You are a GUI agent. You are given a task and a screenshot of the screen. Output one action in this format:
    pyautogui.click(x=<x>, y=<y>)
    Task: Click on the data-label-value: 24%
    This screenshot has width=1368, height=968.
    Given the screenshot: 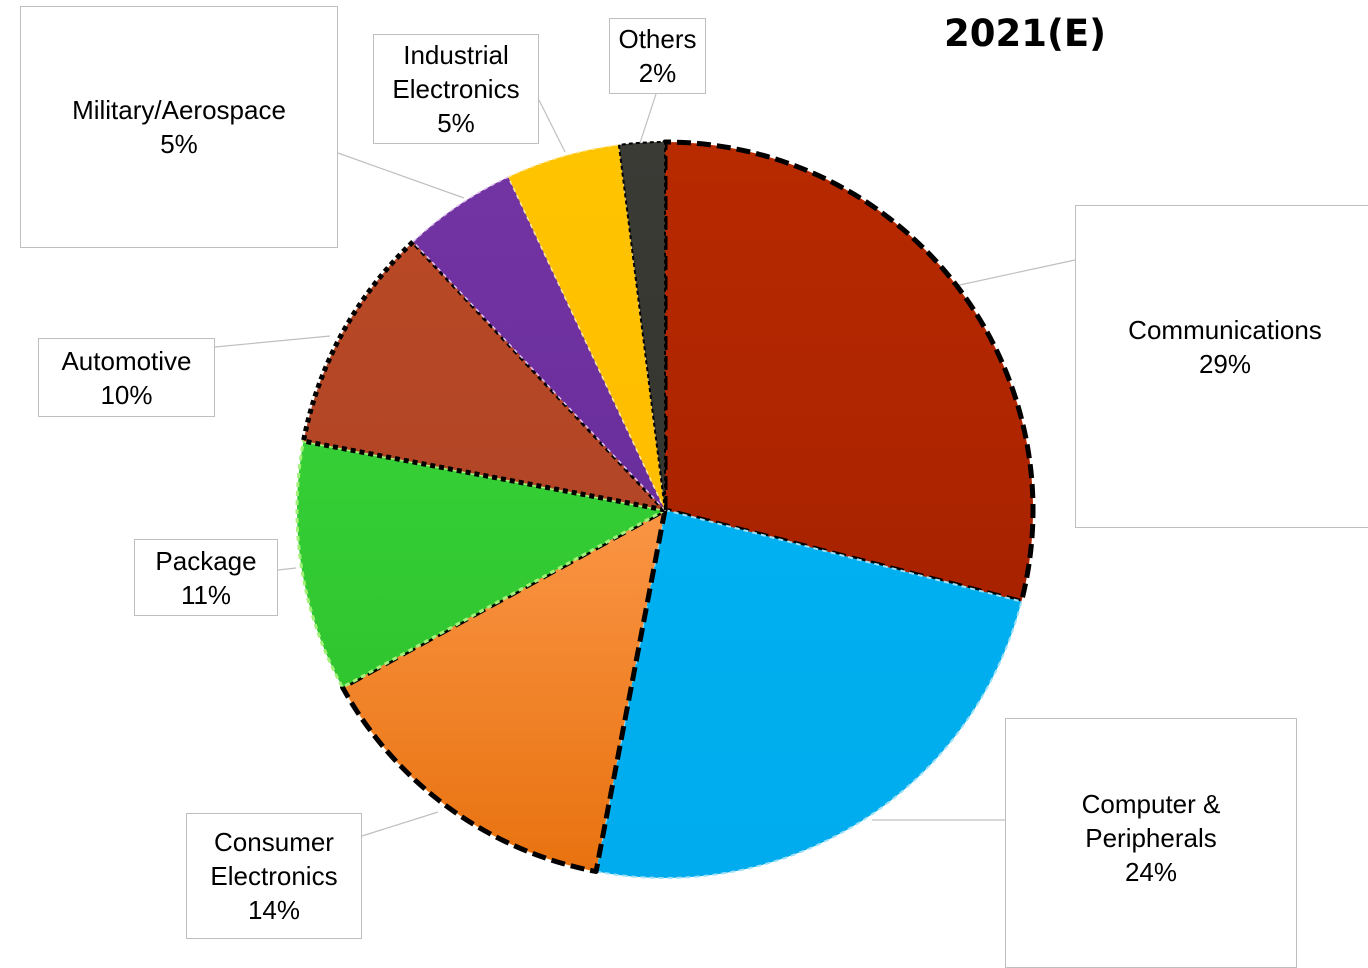 What is the action you would take?
    pyautogui.click(x=1151, y=872)
    